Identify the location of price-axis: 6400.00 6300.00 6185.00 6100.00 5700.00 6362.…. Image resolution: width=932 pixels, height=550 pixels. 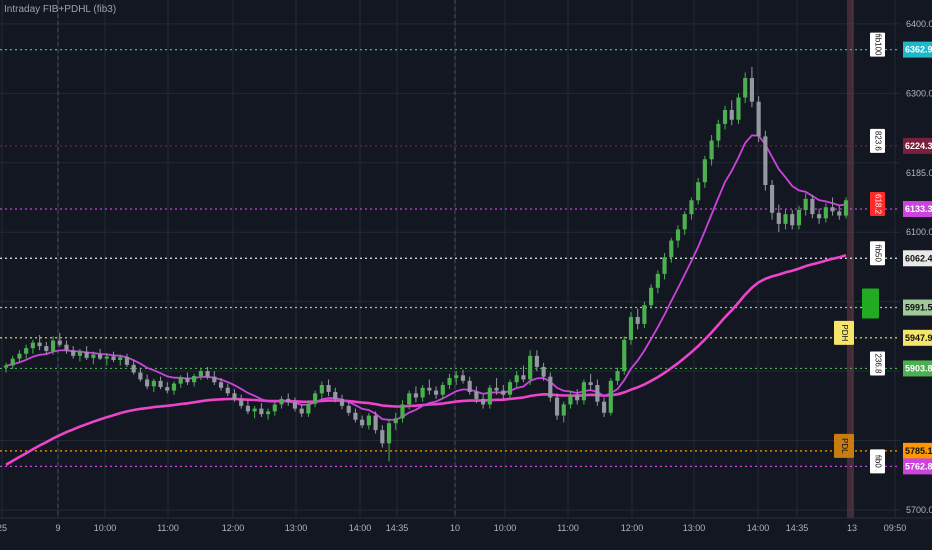
(916, 259).